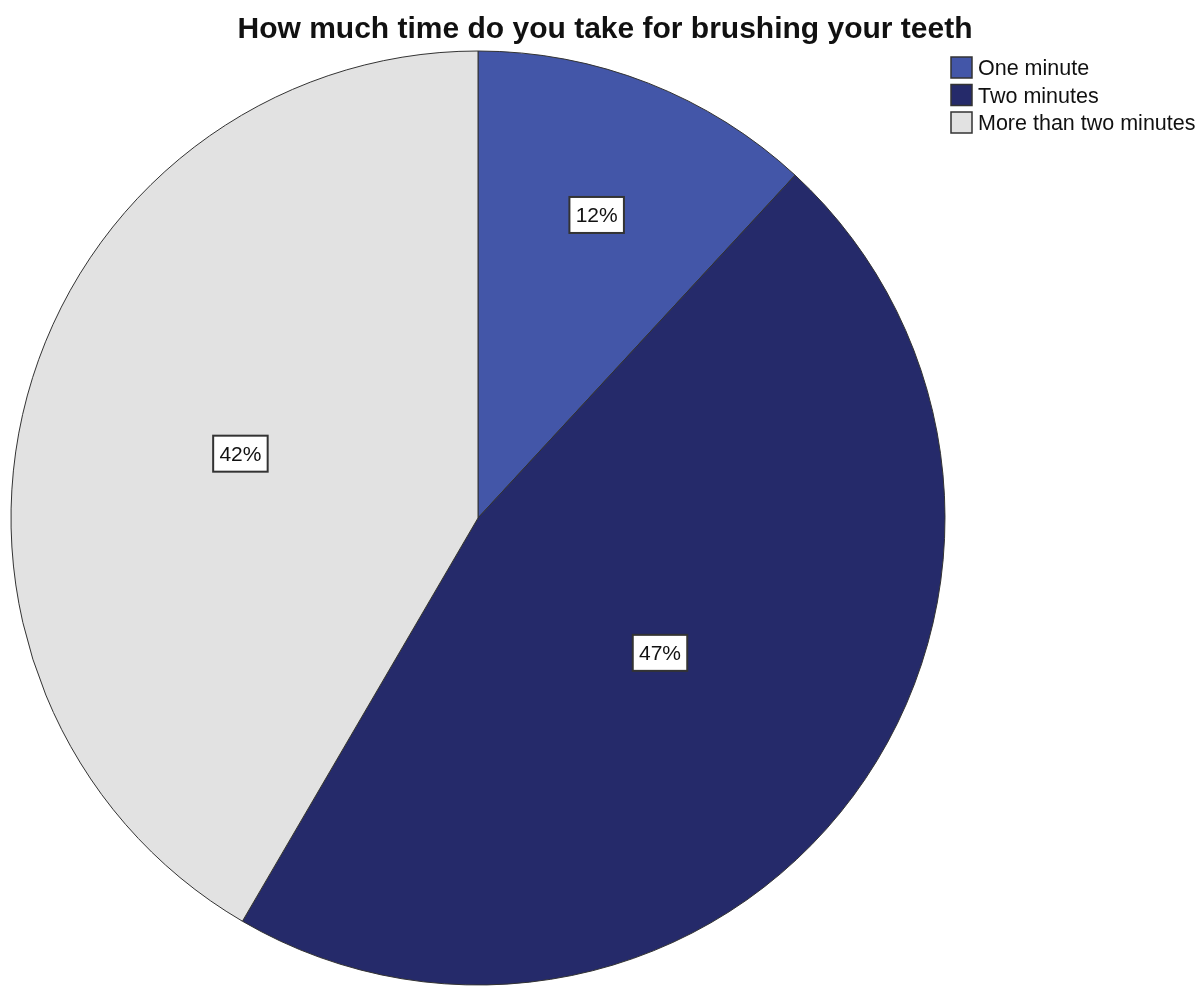  Describe the element at coordinates (240, 454) in the screenshot. I see `data-label: 42%` at that location.